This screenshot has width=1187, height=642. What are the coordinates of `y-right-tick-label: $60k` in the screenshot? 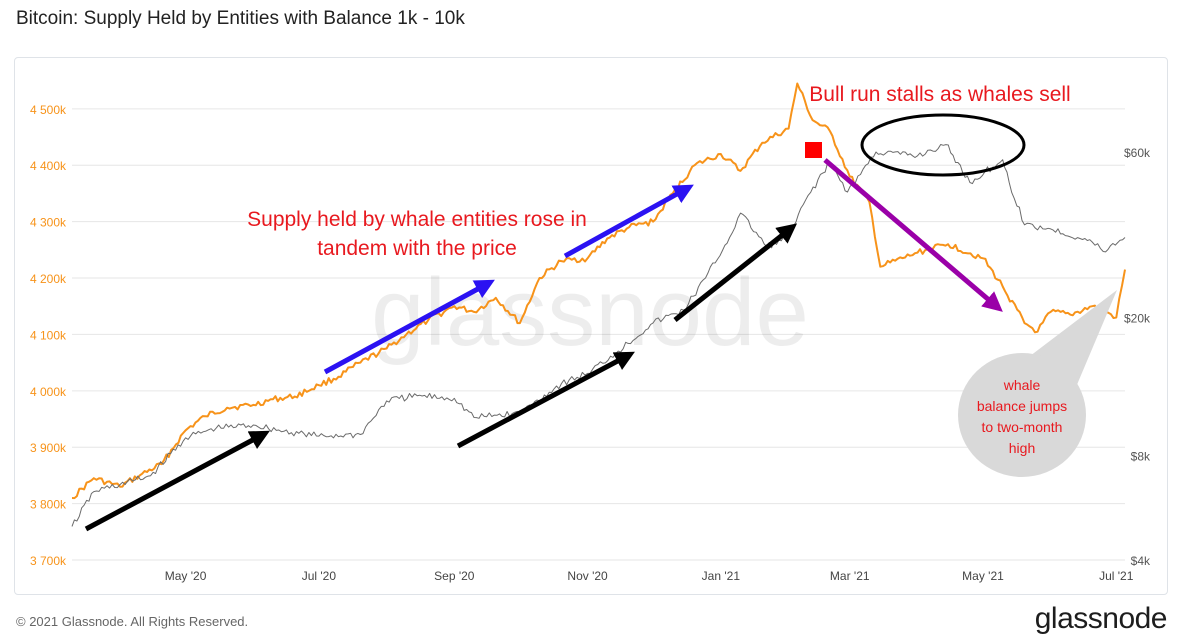 It's located at (1137, 153).